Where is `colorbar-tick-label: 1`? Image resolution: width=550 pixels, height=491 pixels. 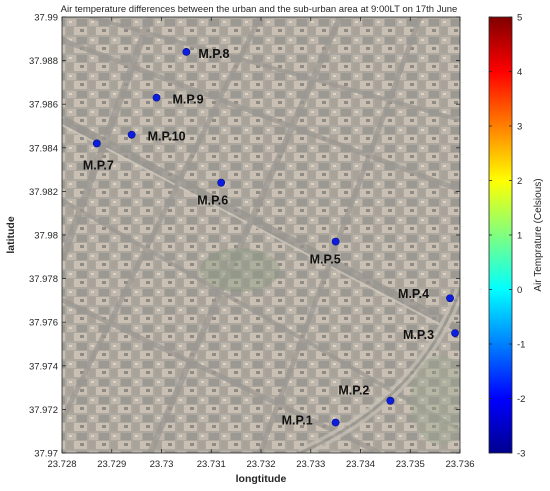 colorbar-tick-label: 1 is located at coordinates (519, 236).